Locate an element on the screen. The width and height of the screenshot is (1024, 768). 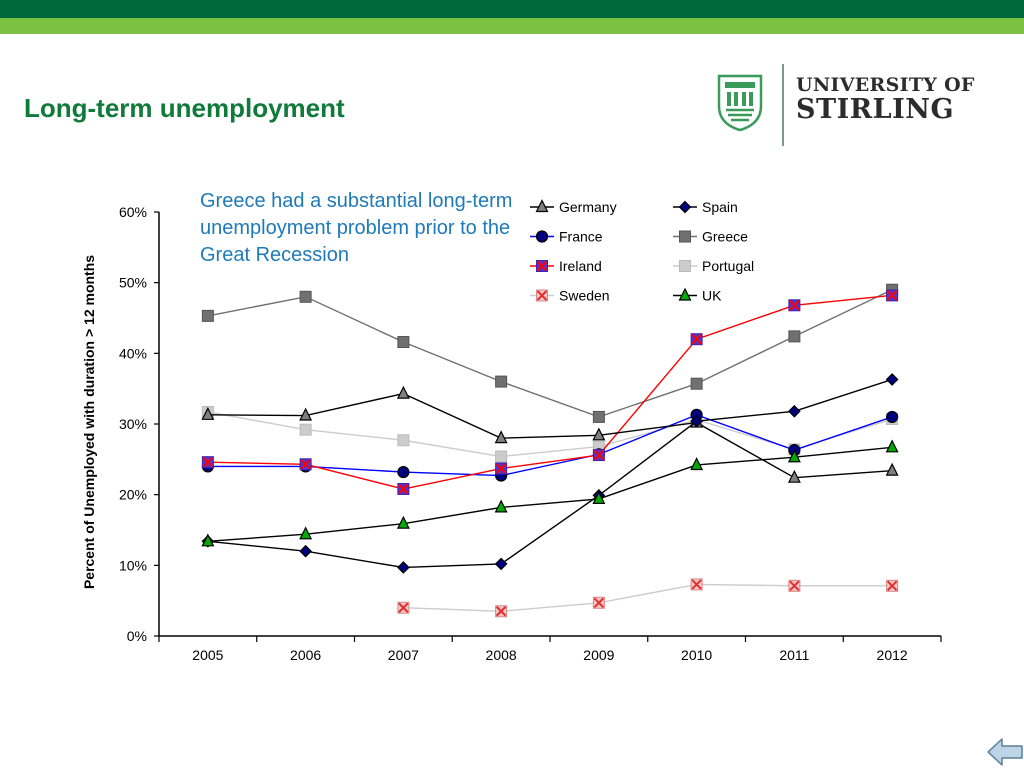
series-line-uk is located at coordinates (550, 494).